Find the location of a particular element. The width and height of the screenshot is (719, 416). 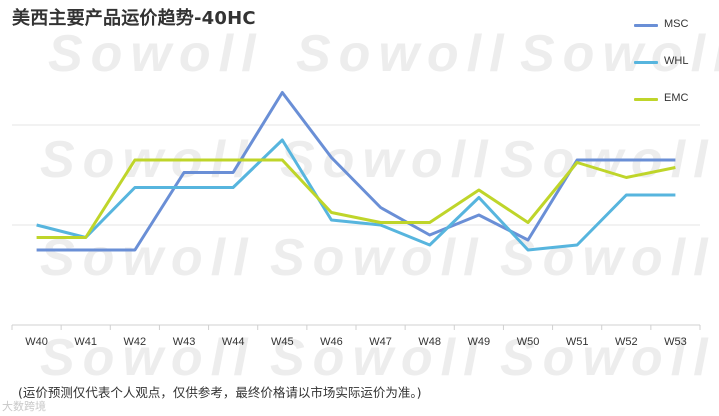

legend-label: MSC is located at coordinates (676, 24).